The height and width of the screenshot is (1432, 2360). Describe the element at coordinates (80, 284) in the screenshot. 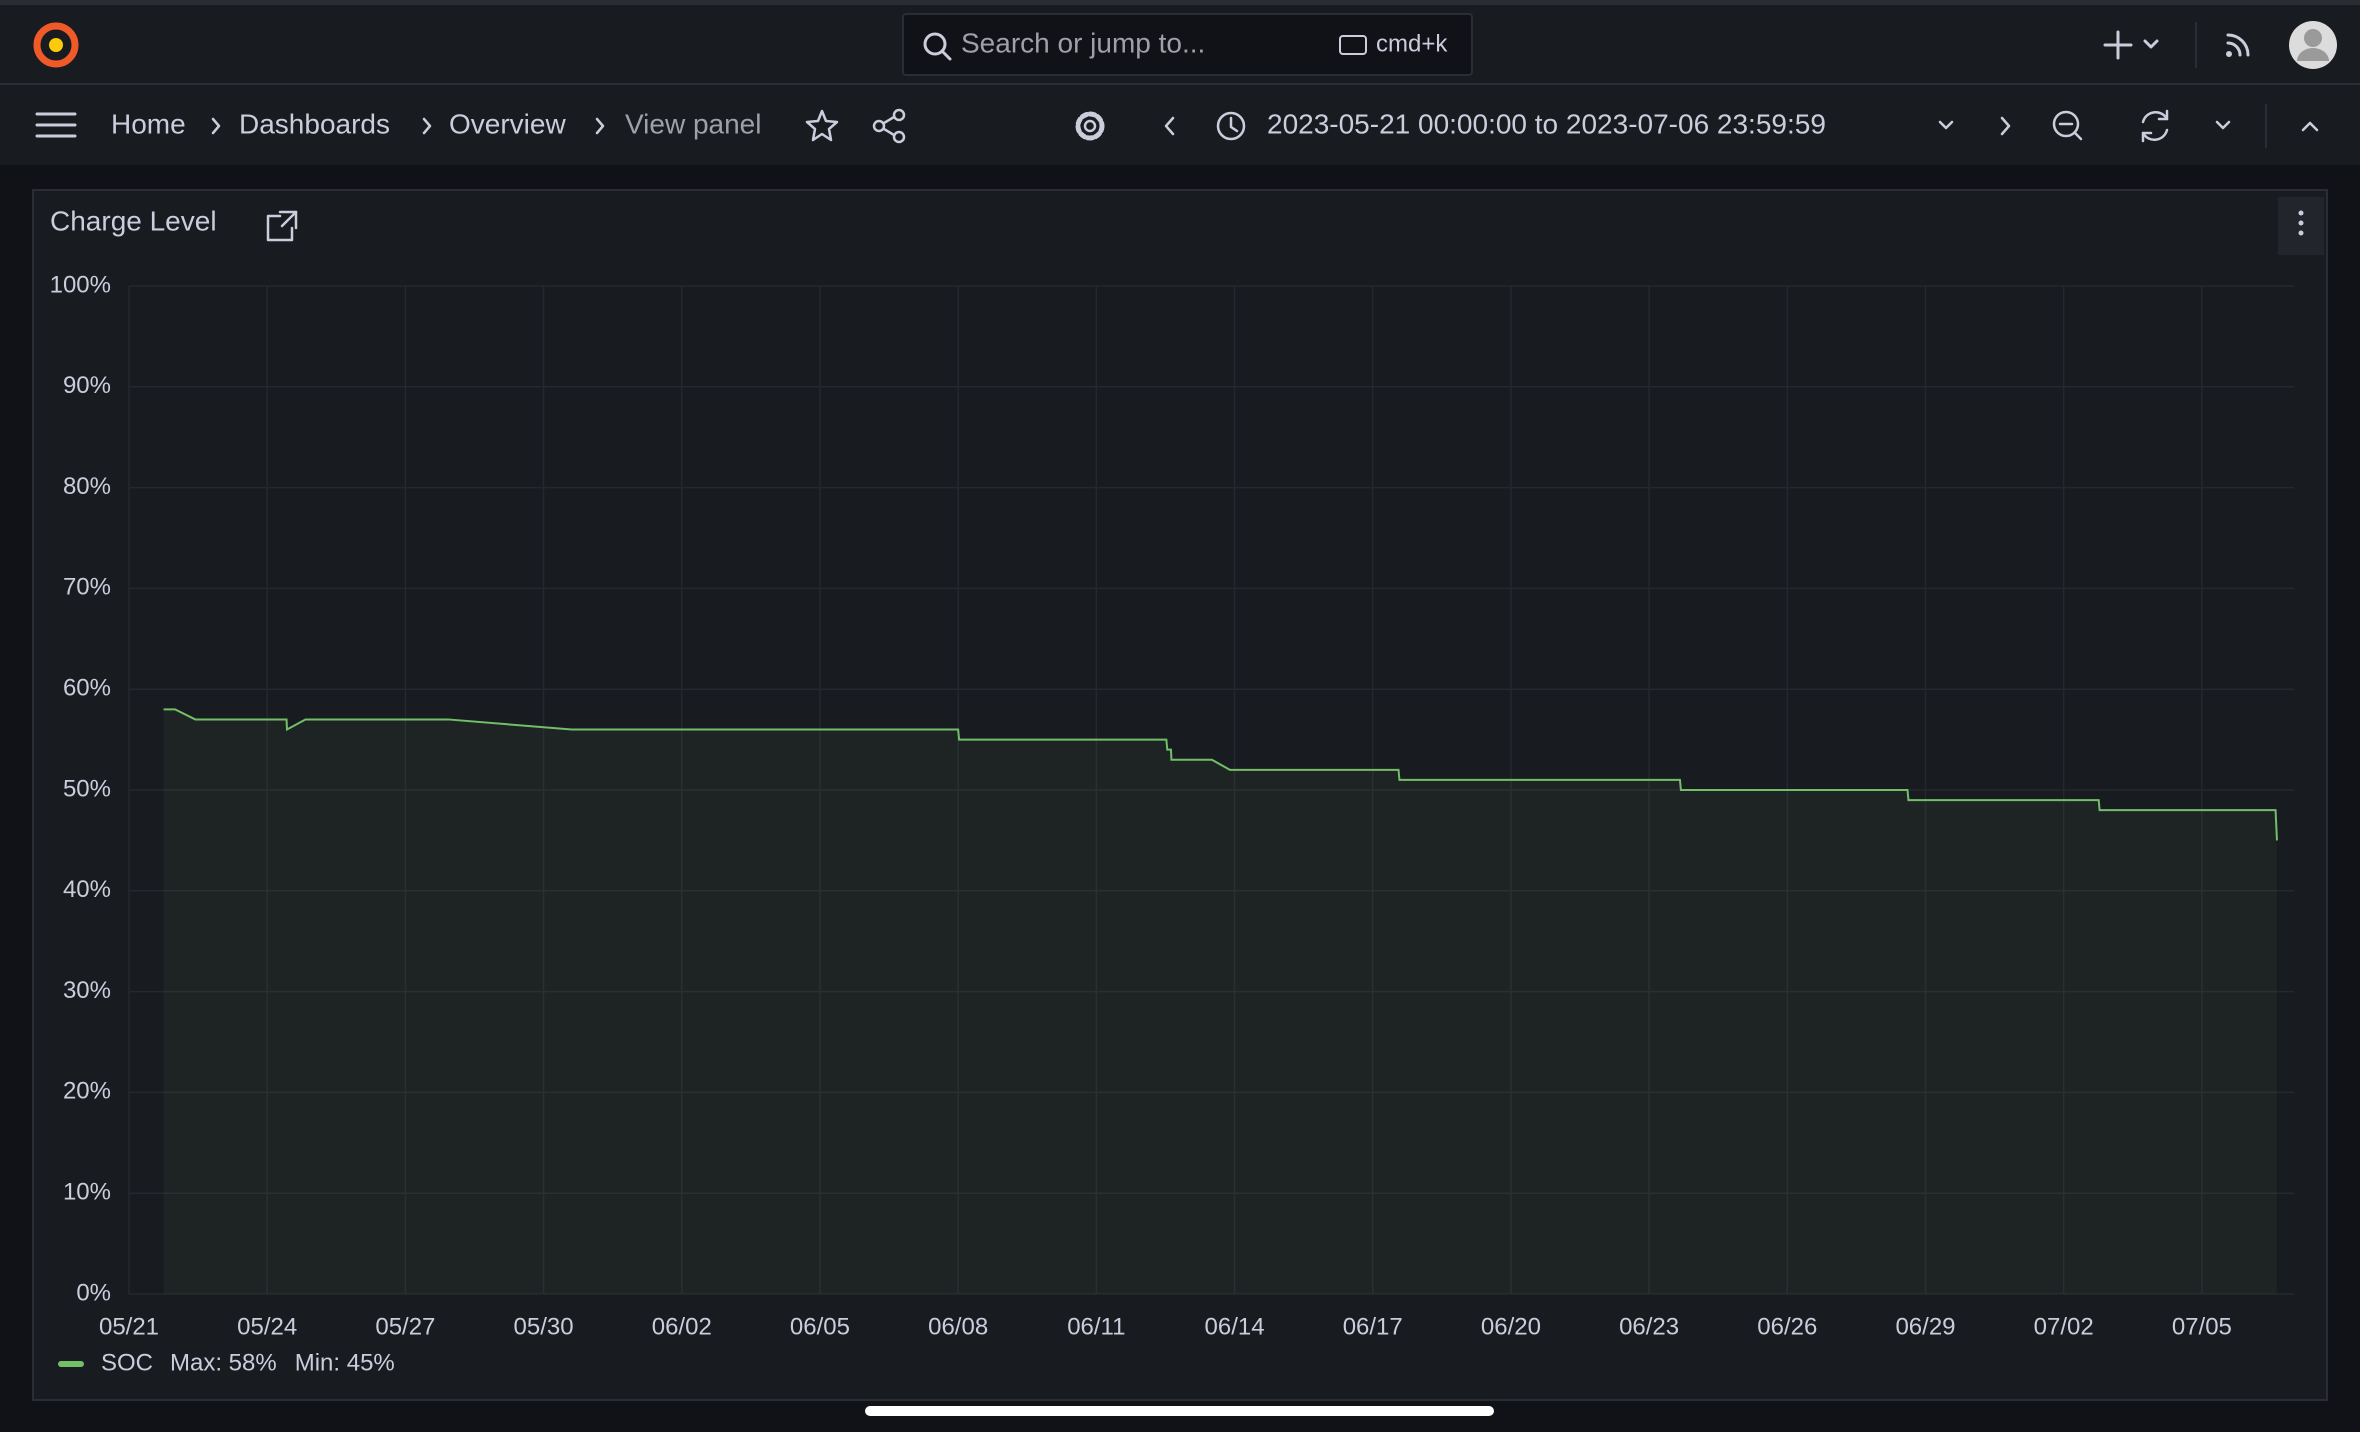

I see `y-tick-label: 100%` at that location.